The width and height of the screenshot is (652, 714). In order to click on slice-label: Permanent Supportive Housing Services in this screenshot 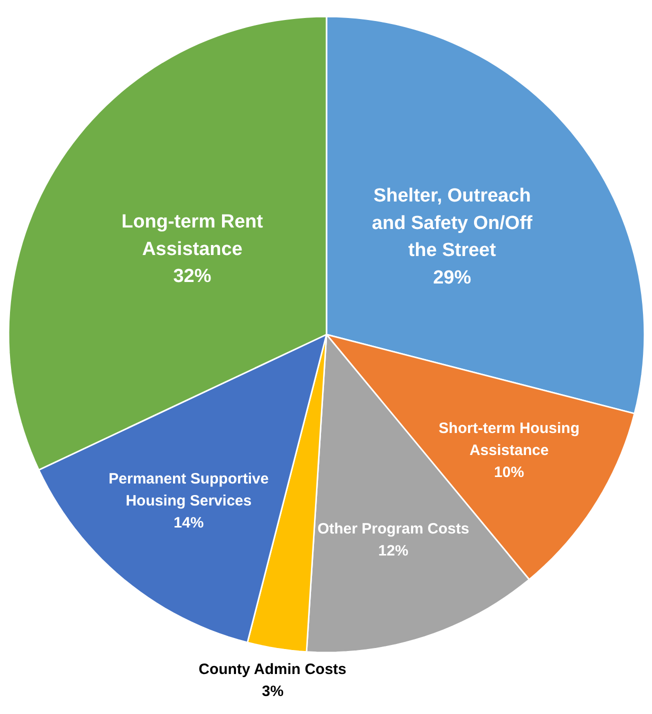, I will do `click(188, 490)`.